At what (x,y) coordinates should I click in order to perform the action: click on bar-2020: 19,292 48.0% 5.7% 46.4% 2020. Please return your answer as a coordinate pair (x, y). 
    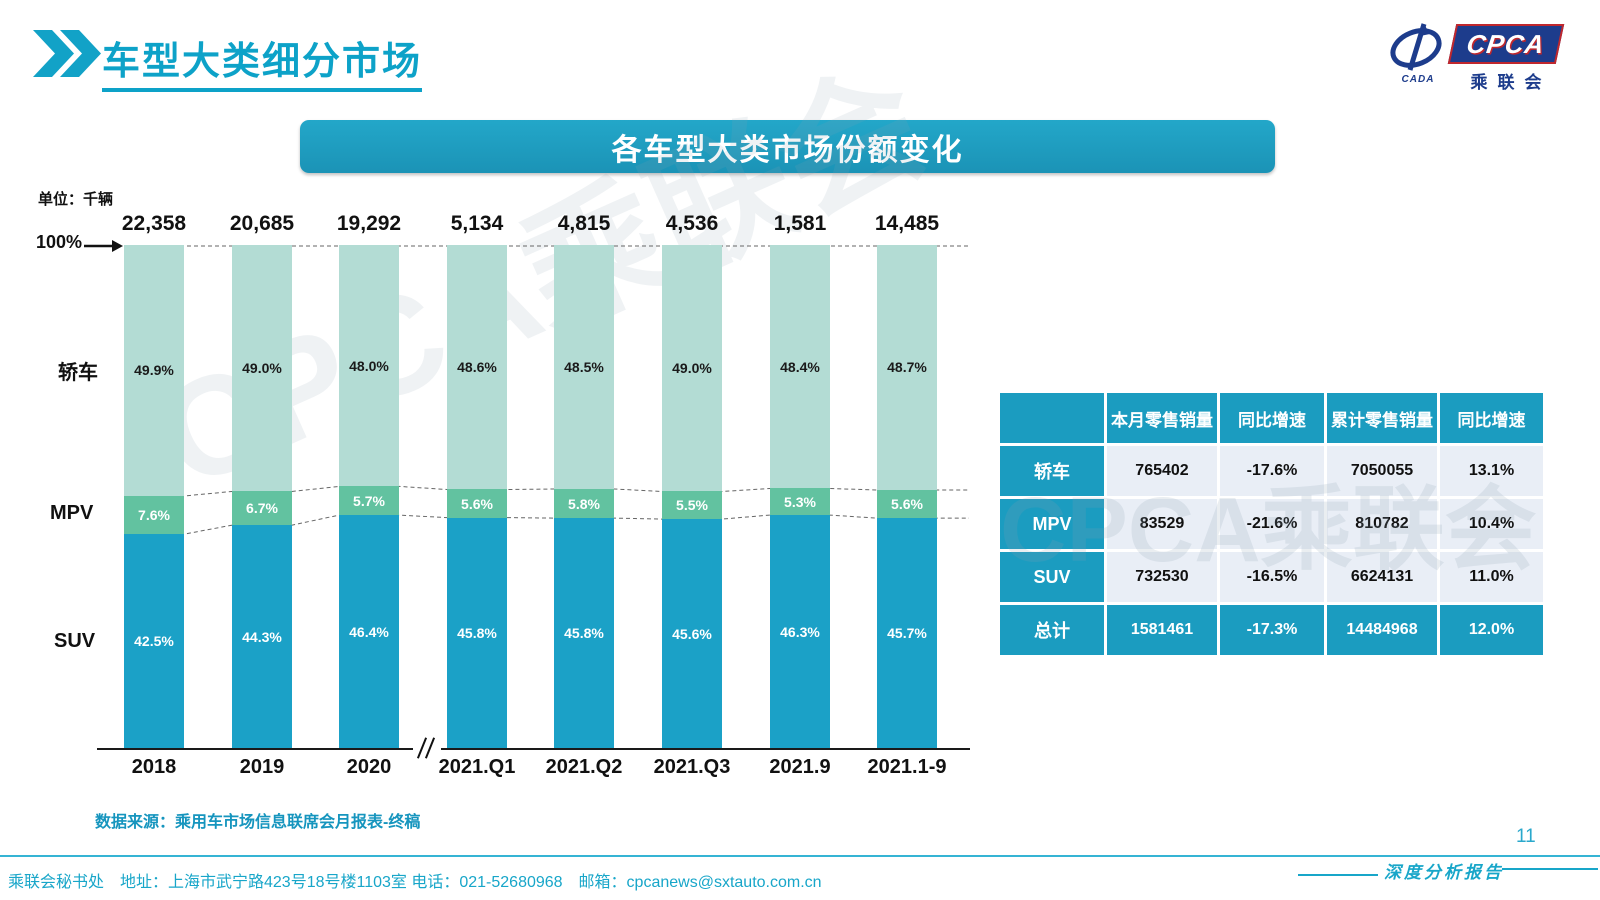
    Looking at the image, I should click on (369, 495).